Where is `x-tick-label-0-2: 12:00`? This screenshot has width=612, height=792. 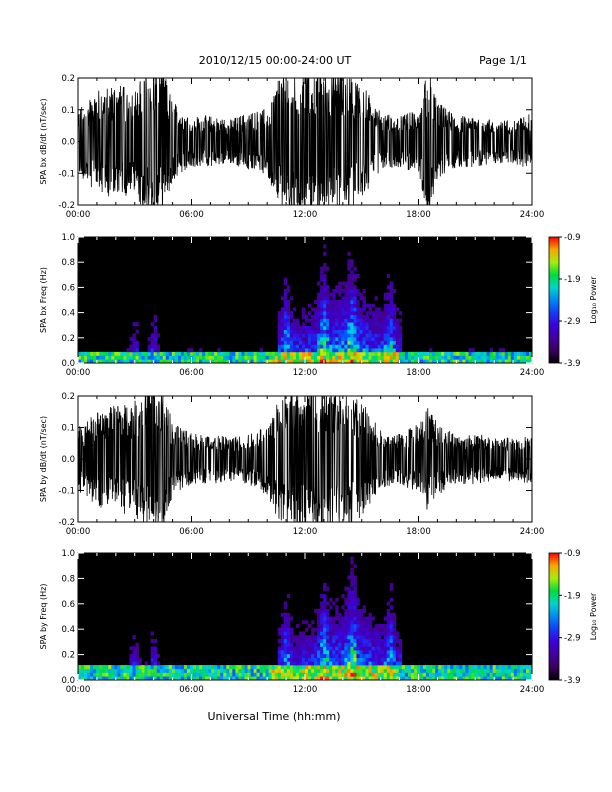 x-tick-label-0-2: 12:00 is located at coordinates (305, 215).